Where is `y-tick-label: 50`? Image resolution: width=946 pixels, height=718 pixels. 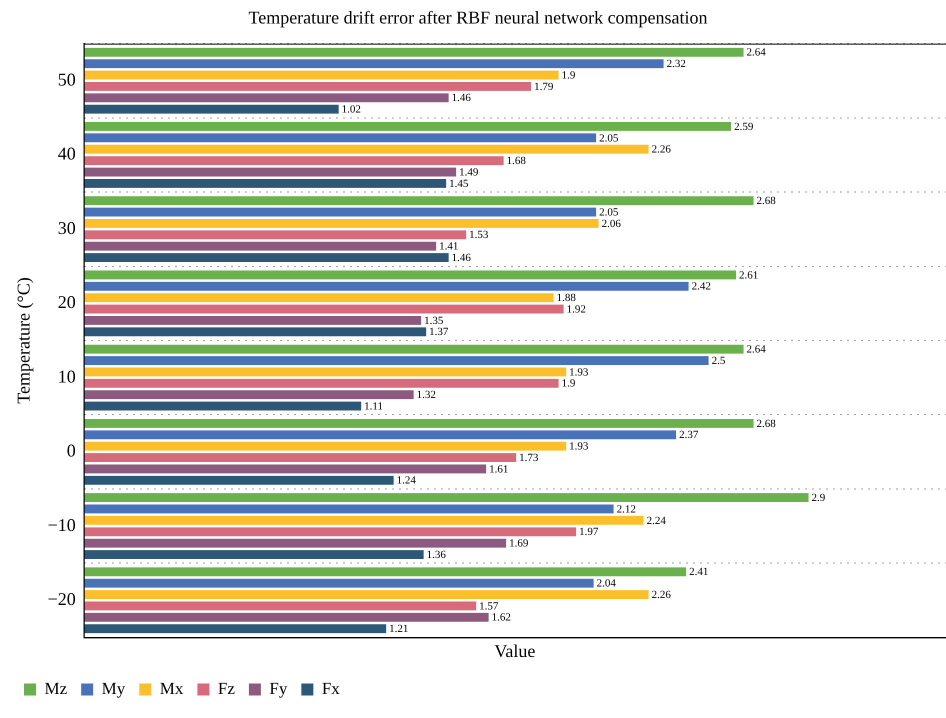 y-tick-label: 50 is located at coordinates (67, 79).